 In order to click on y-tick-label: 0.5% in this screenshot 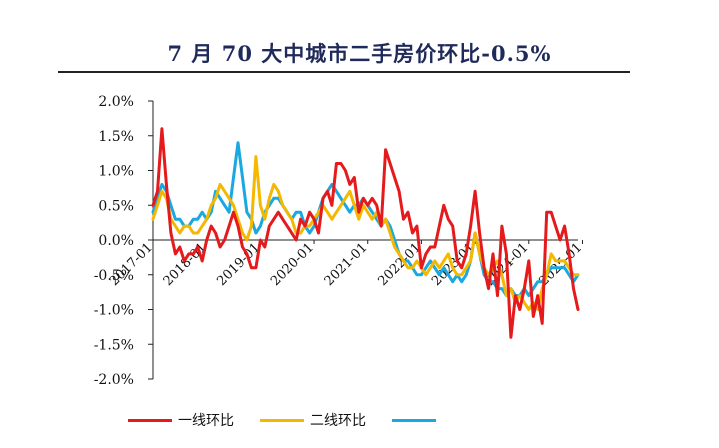, I will do `click(116, 206)`.